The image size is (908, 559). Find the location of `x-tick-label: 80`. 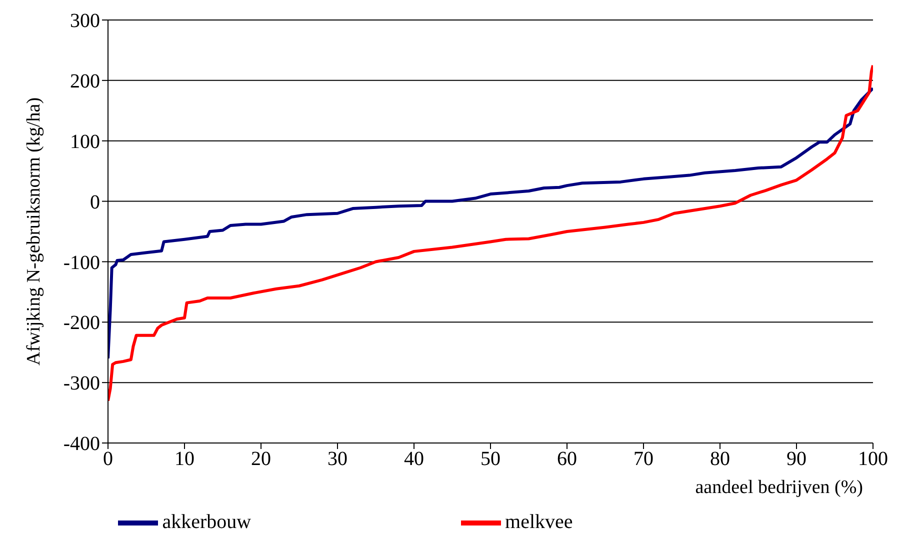

x-tick-label: 80 is located at coordinates (720, 459).